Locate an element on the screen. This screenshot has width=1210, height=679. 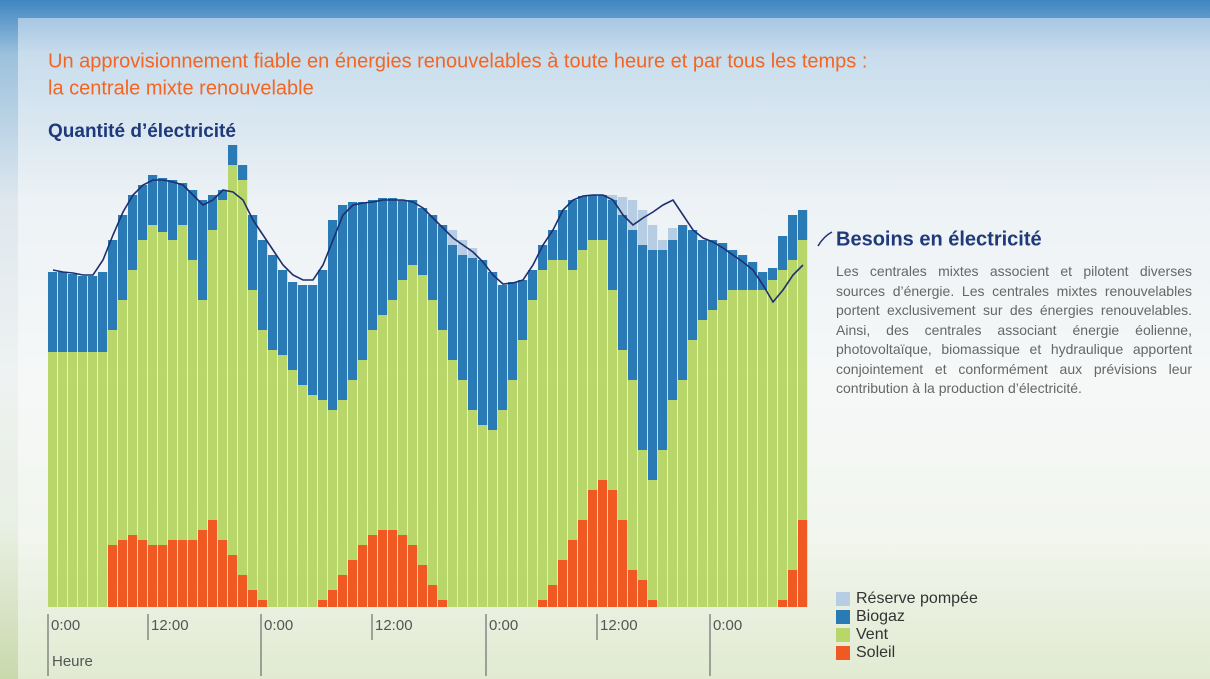
line-label: Besoins en électricité is located at coordinates (939, 239).